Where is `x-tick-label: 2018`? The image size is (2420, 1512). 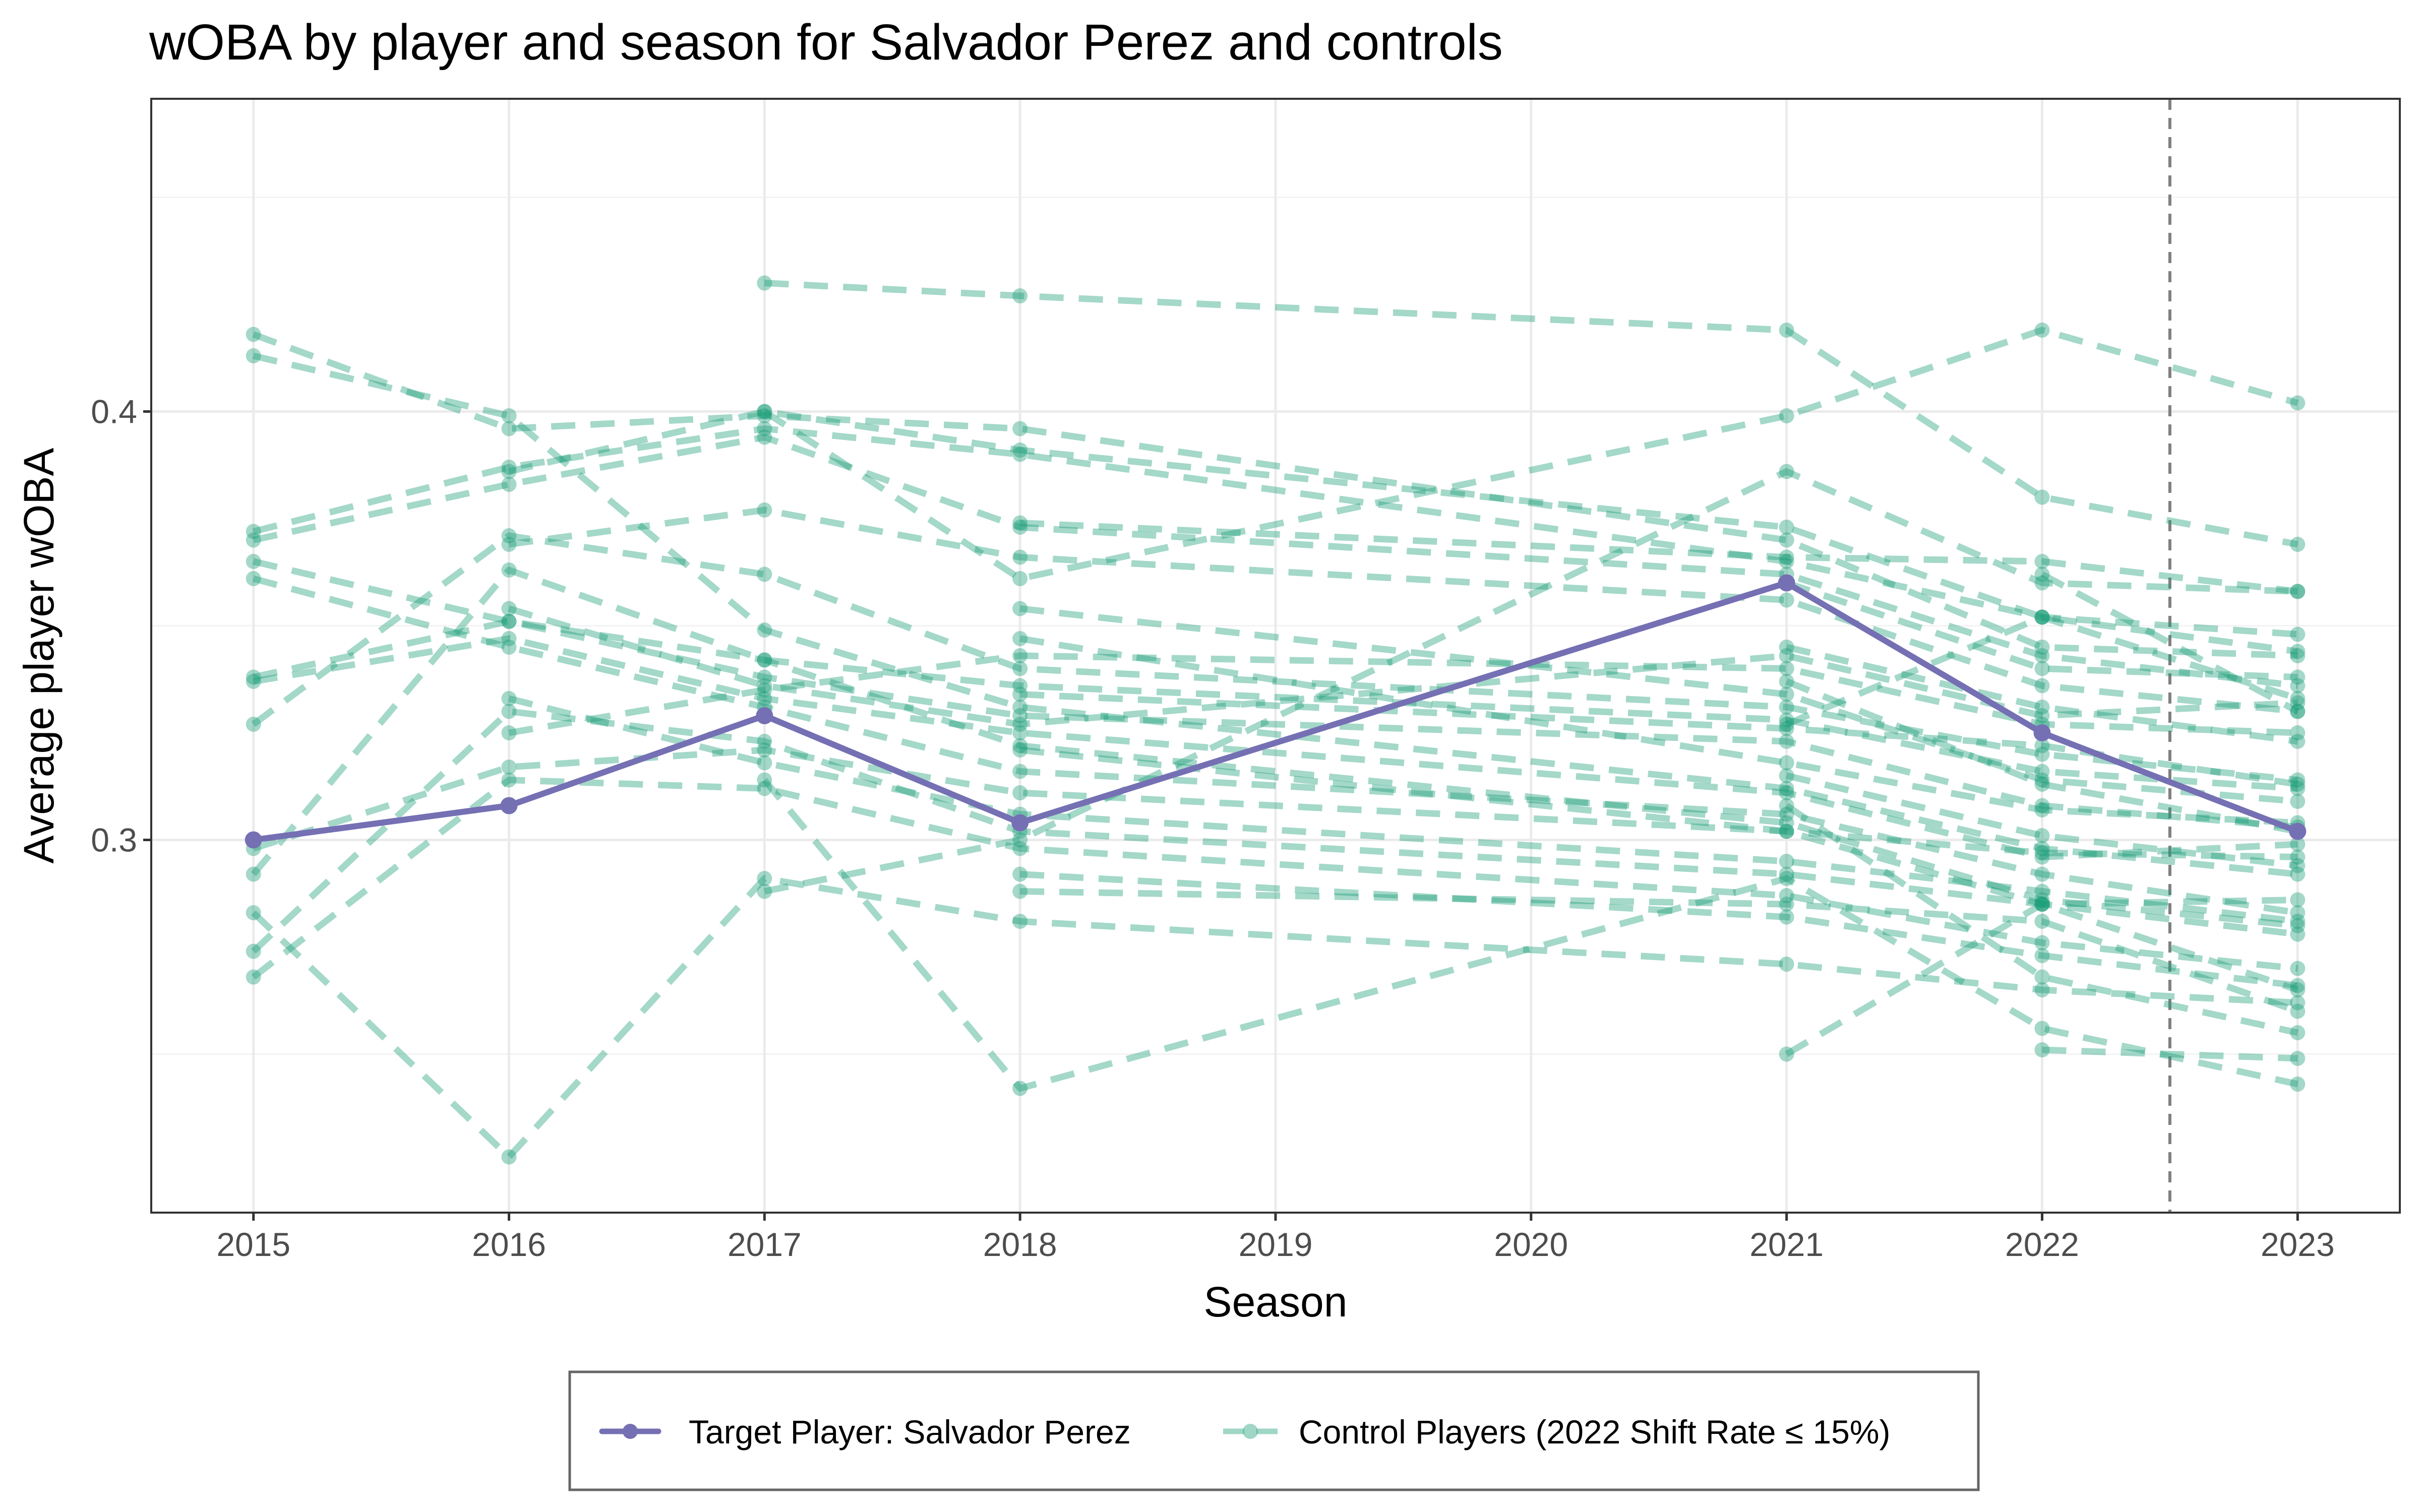
x-tick-label: 2018 is located at coordinates (1020, 1244).